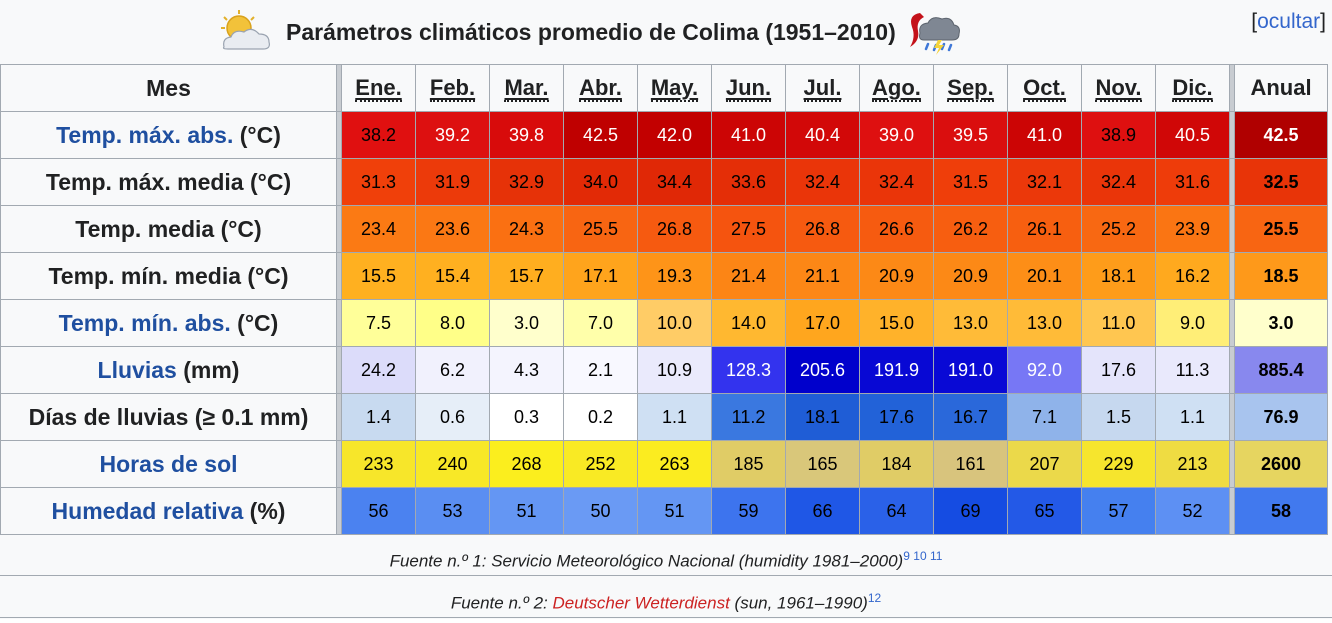 The image size is (1332, 623). I want to click on table-cell: 34.0, so click(600, 182).